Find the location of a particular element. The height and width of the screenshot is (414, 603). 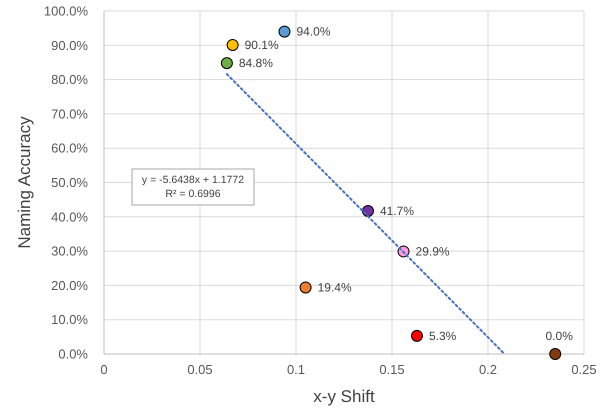

x-tick-label: 0.05 is located at coordinates (200, 369).